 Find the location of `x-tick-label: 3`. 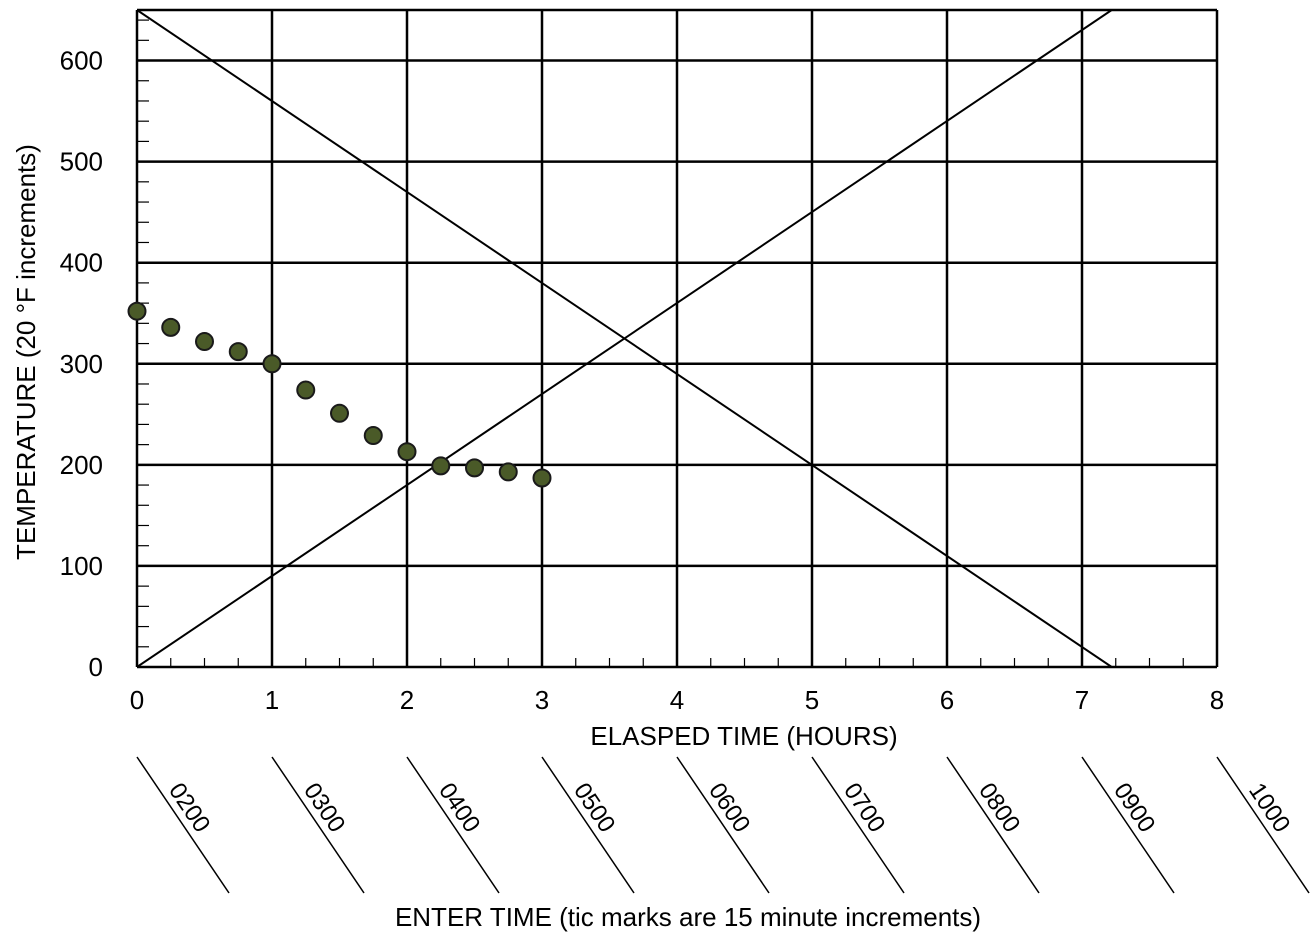

x-tick-label: 3 is located at coordinates (542, 700).